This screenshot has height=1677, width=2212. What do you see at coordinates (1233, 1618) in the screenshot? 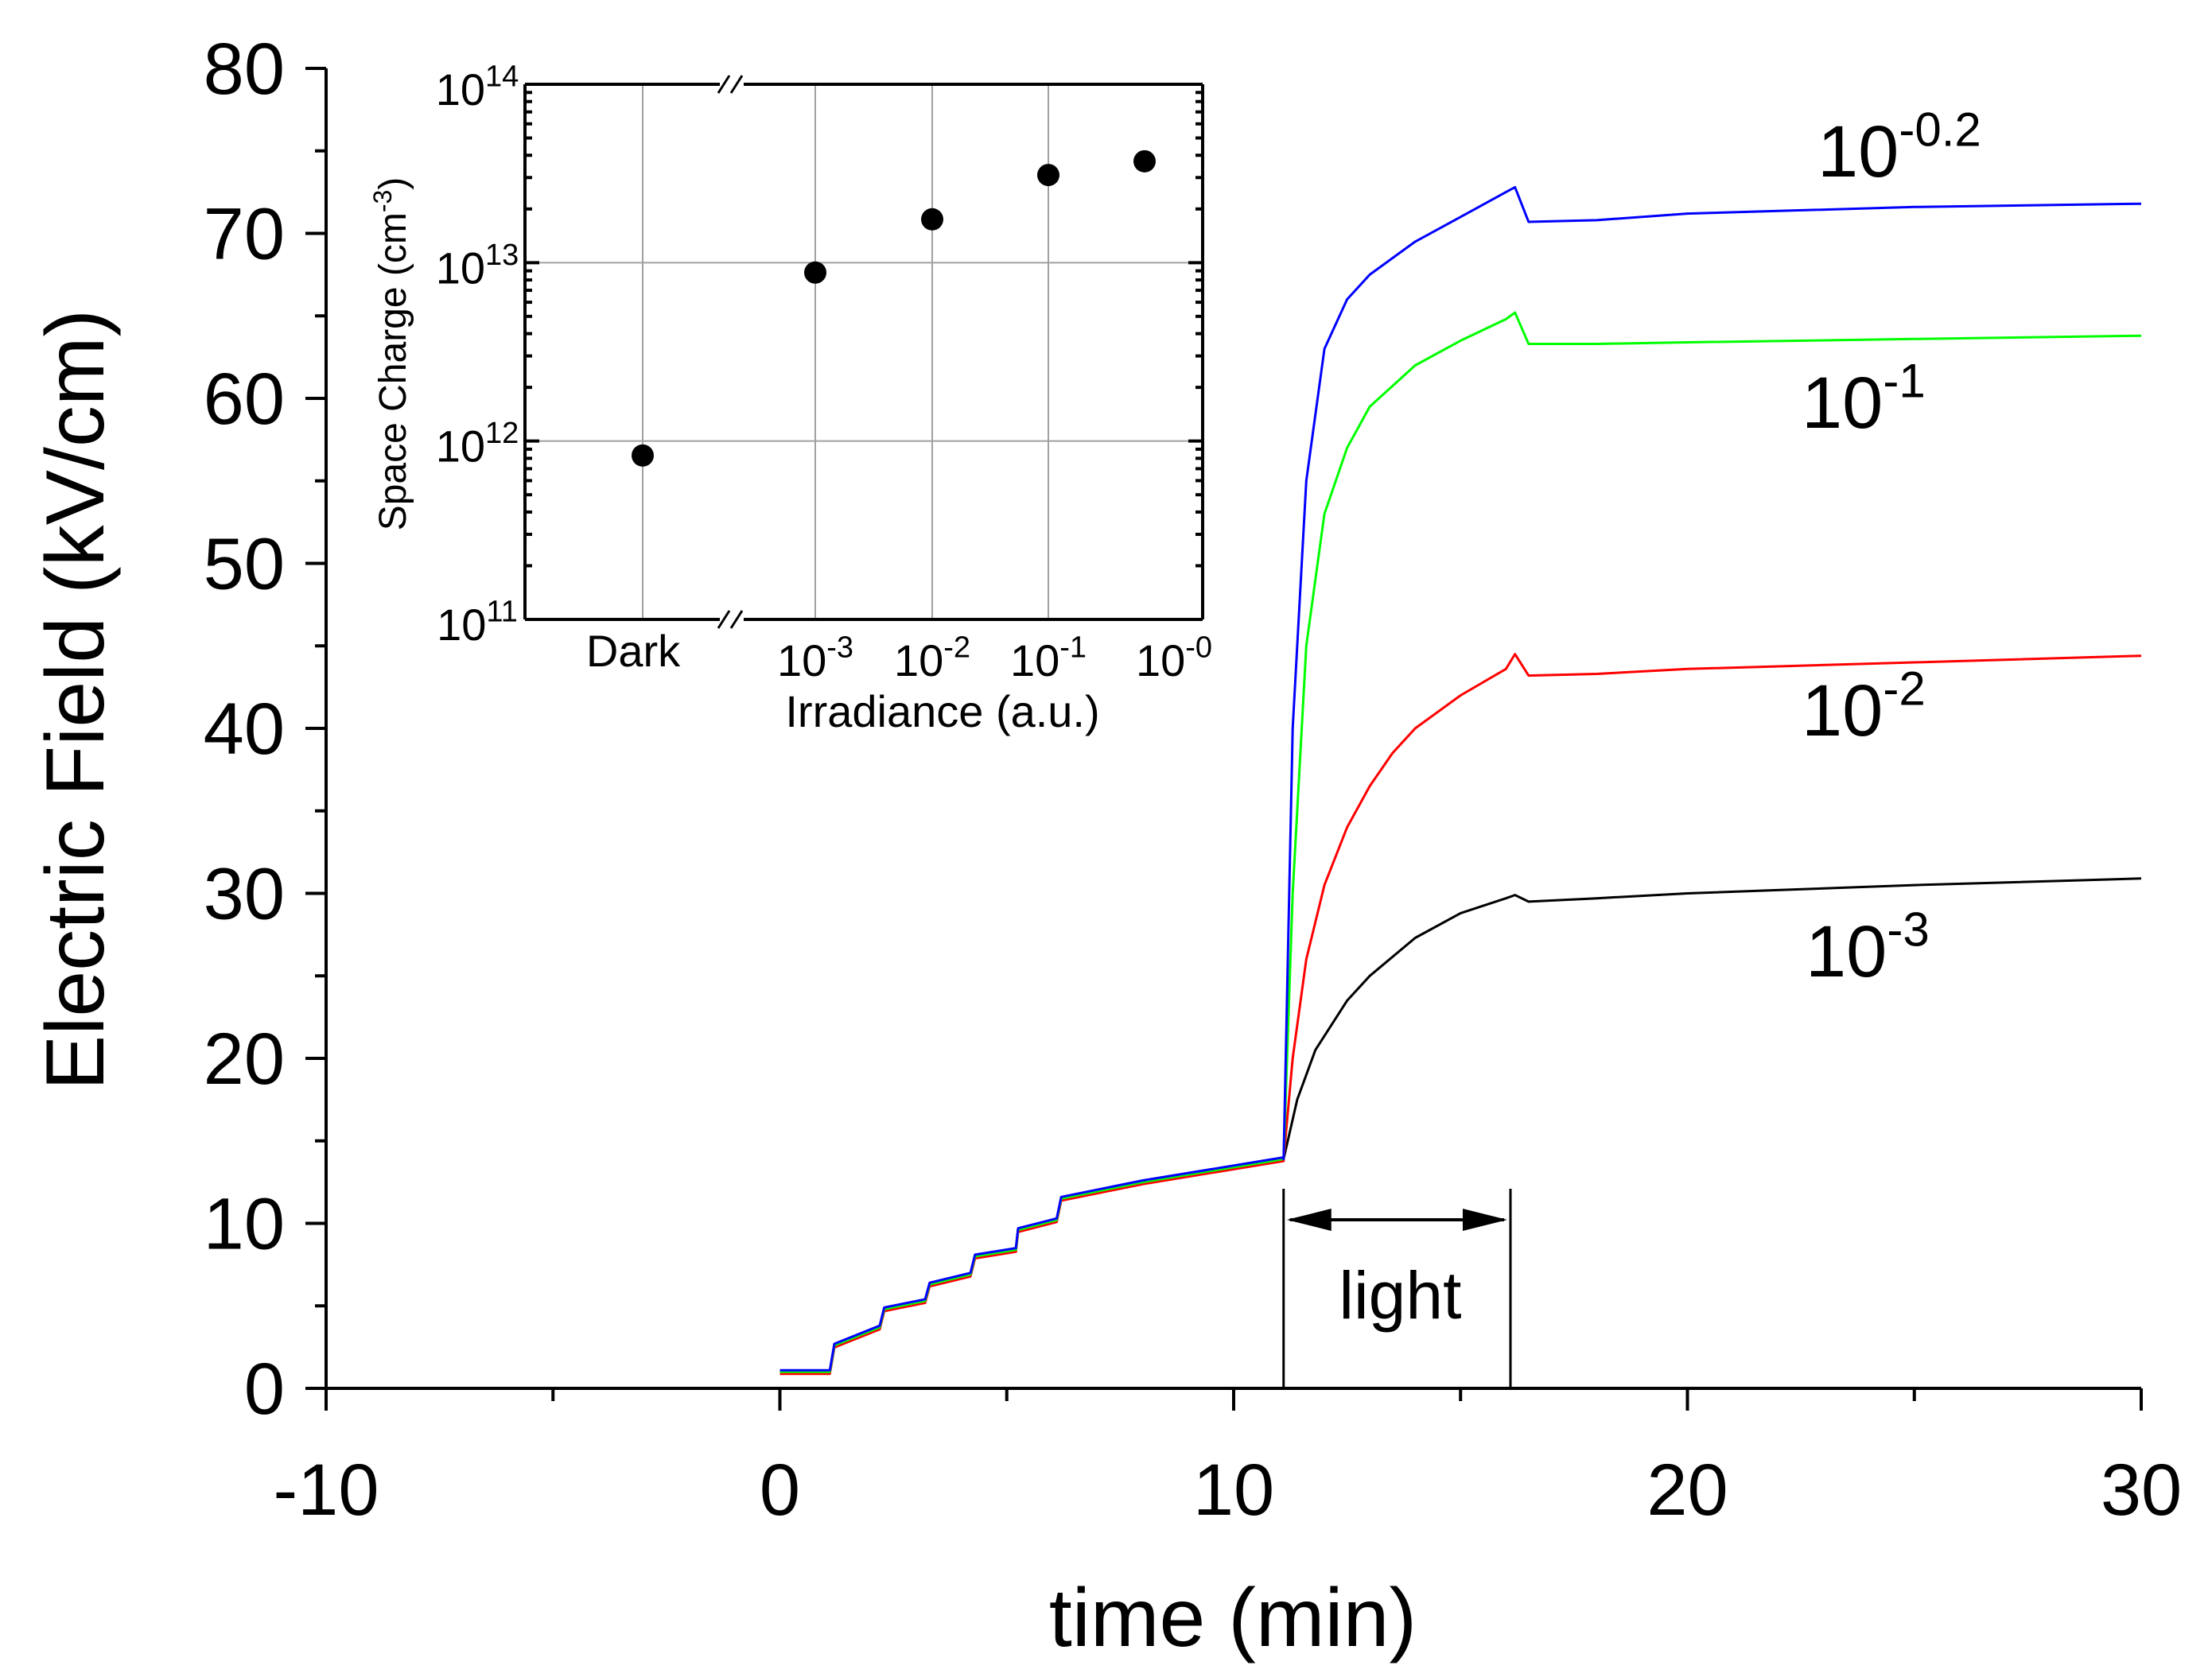
I see `x-axis-title: time (min)` at bounding box center [1233, 1618].